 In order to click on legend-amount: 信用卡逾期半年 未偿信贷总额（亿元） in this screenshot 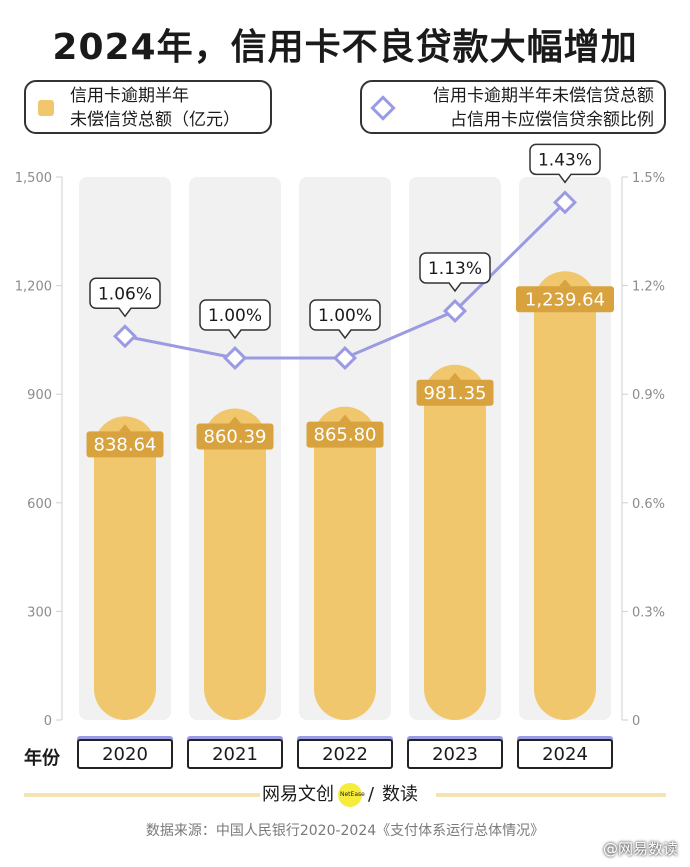, I will do `click(148, 107)`.